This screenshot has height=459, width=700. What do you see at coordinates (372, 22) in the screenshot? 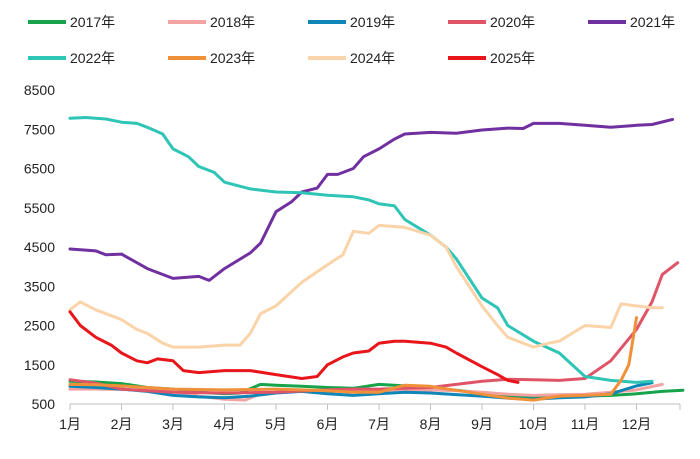
I see `legend-label: 2019年` at bounding box center [372, 22].